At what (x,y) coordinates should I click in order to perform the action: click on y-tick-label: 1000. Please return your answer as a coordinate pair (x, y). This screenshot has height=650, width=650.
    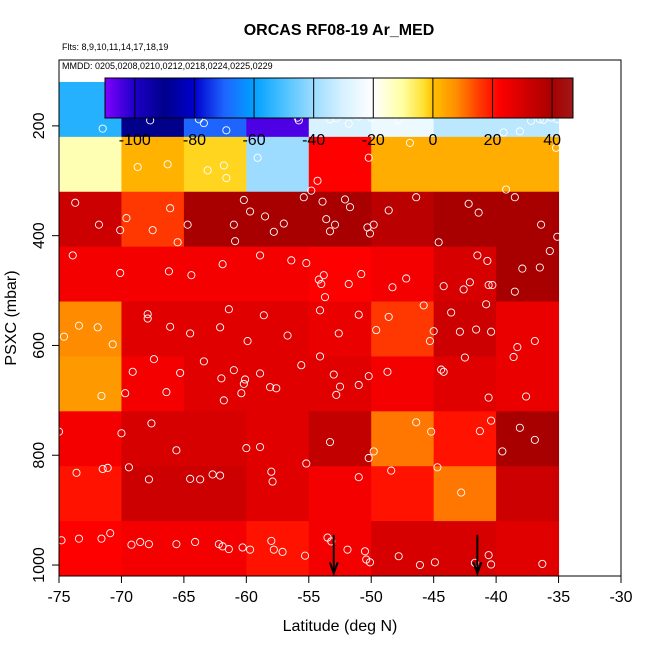
    Looking at the image, I should click on (39, 565).